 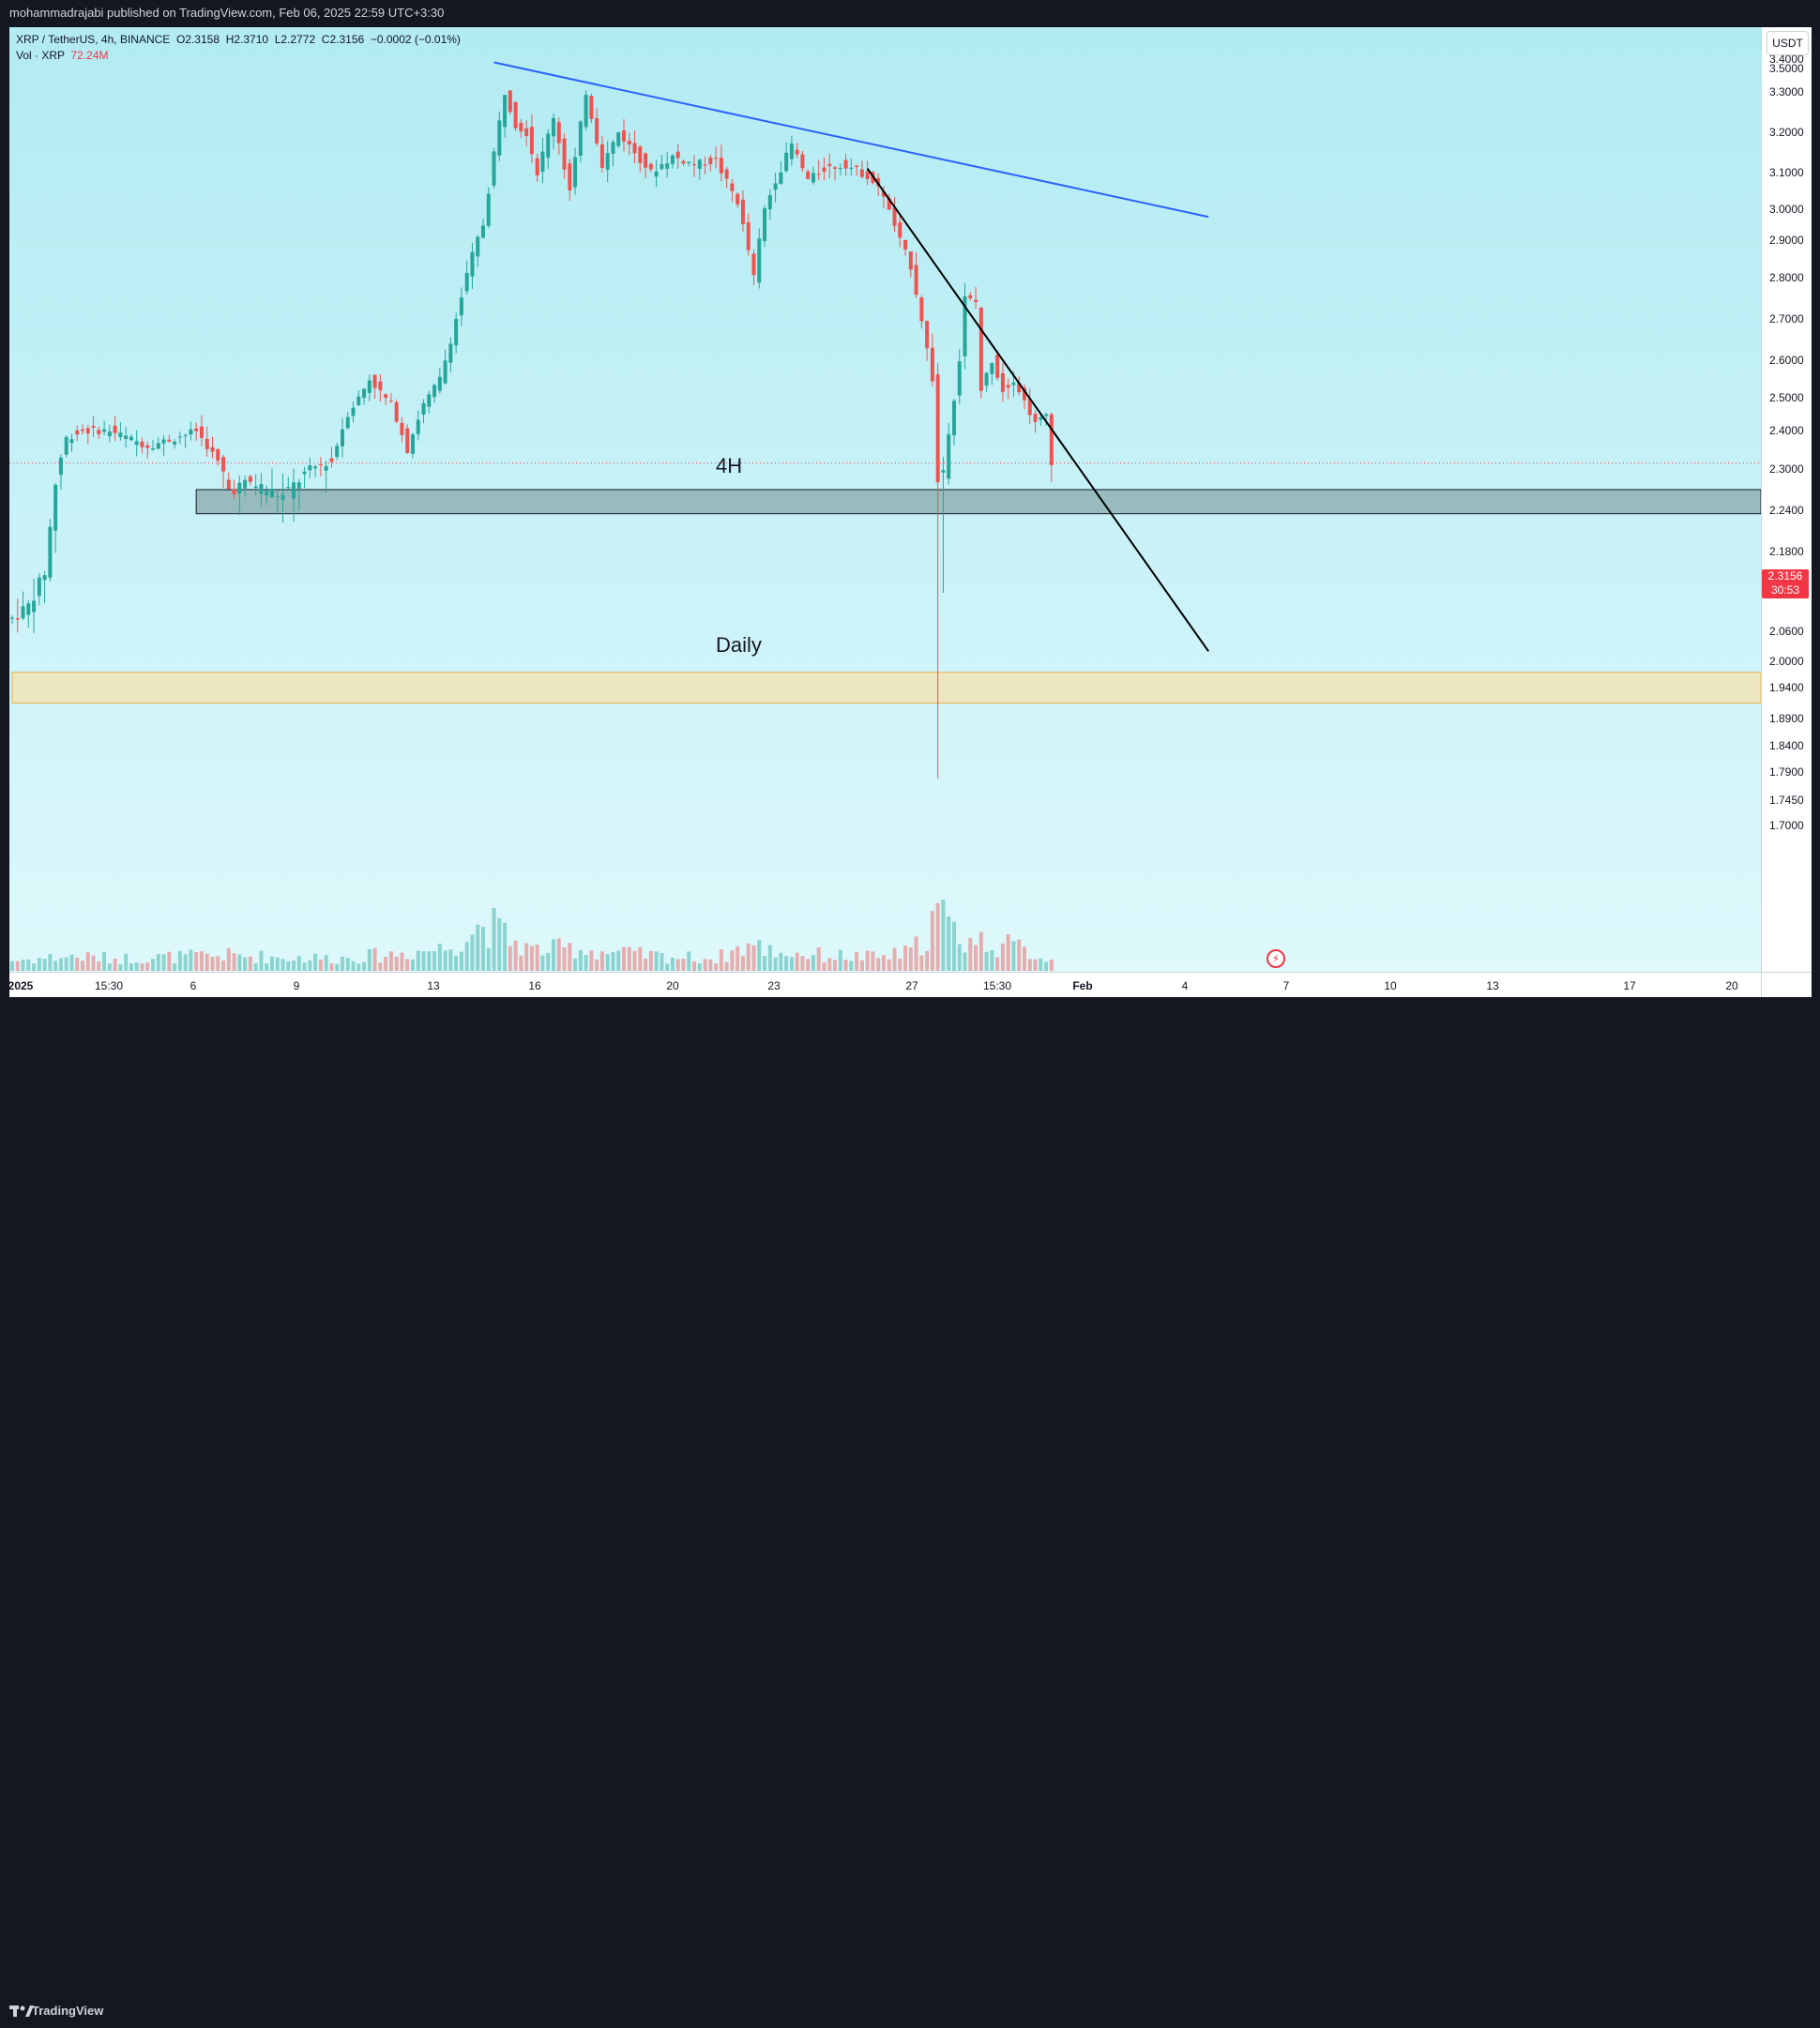 I want to click on currency-unit-button: USDT, so click(x=1788, y=43).